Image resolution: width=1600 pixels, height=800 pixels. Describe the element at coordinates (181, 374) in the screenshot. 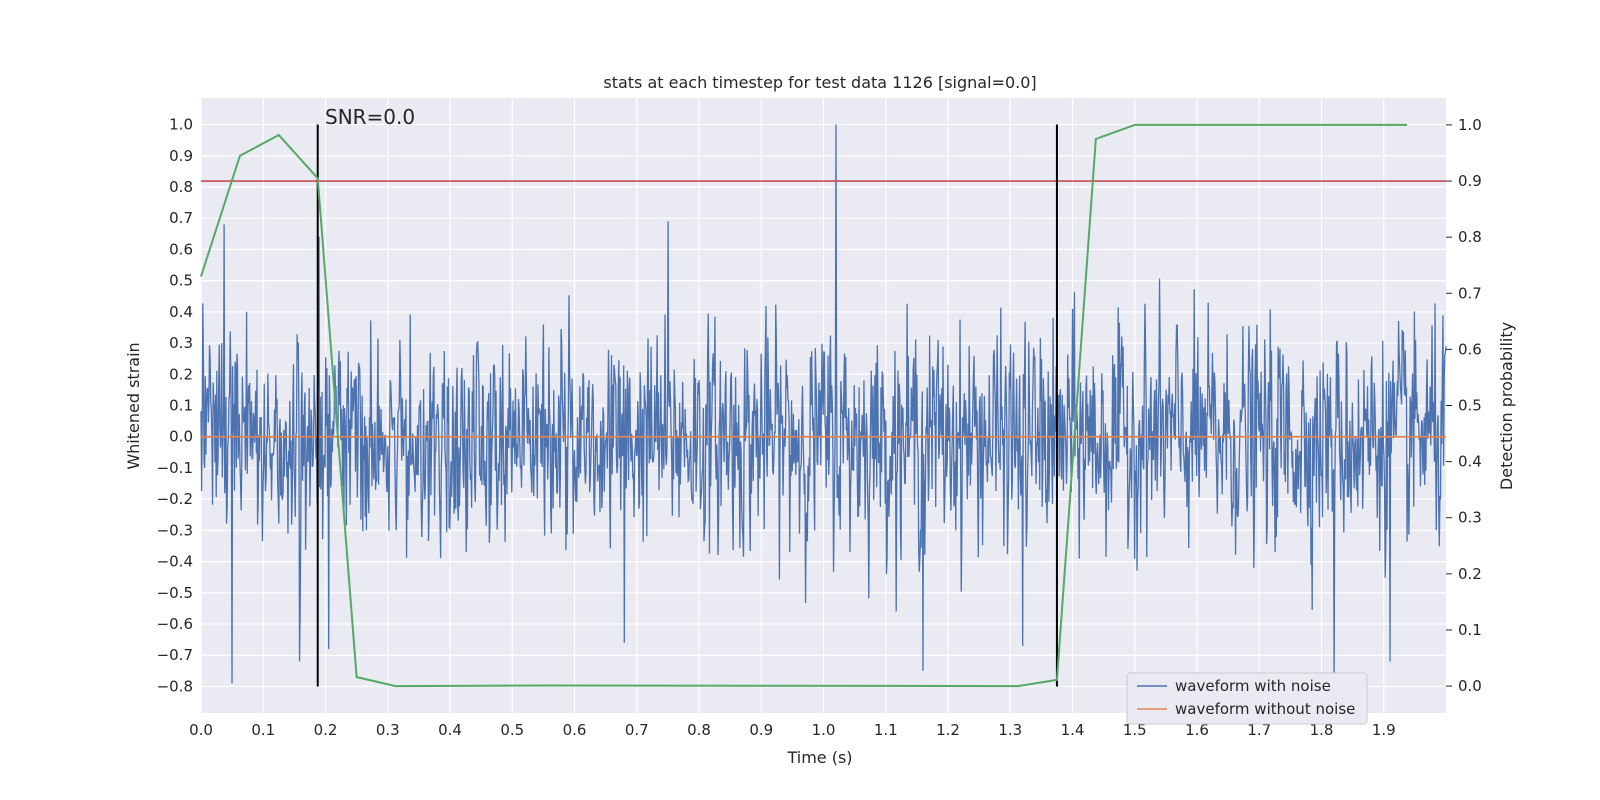

I see `y-tick-label: 0.2` at that location.